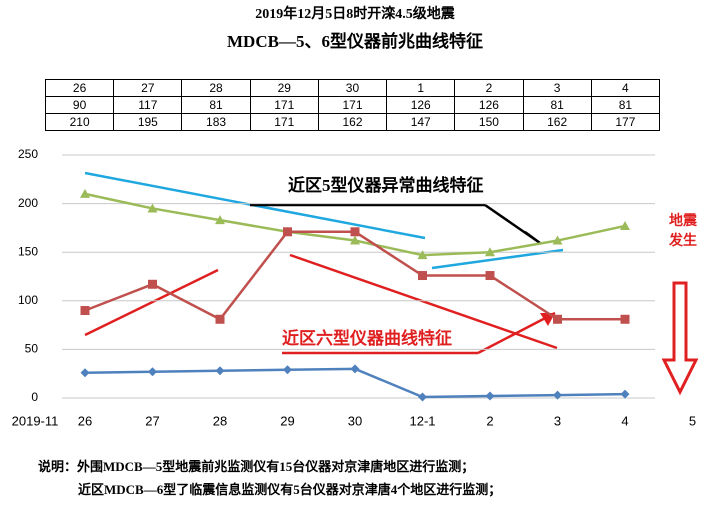 The width and height of the screenshot is (726, 515). I want to click on annotation: 近区六型仪器曲线特征, so click(367, 338).